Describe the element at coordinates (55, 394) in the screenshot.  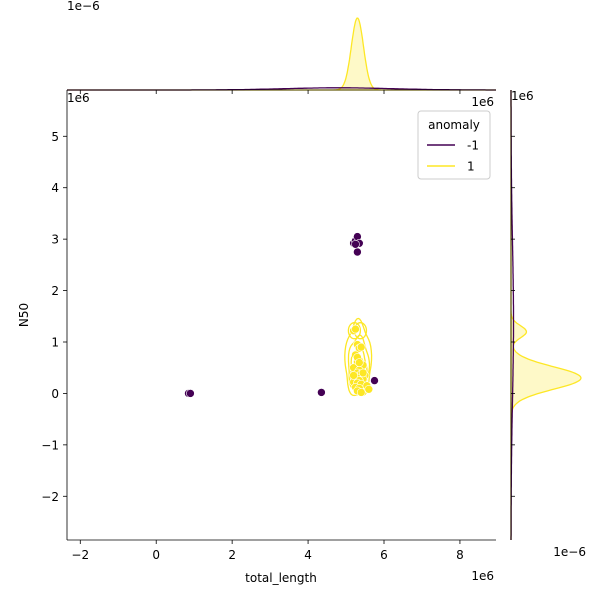
I see `y-tick-label: 0` at that location.